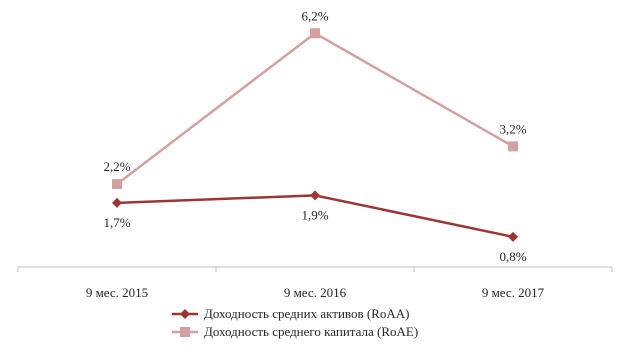 Image resolution: width=627 pixels, height=349 pixels. Describe the element at coordinates (513, 292) in the screenshot. I see `x-tick-label: 9 мес. 2017` at that location.